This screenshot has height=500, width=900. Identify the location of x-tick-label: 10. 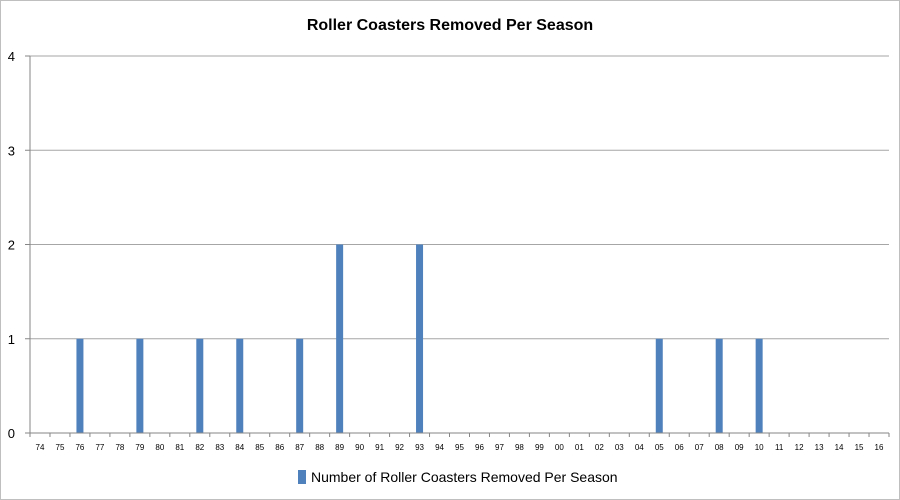
(759, 447).